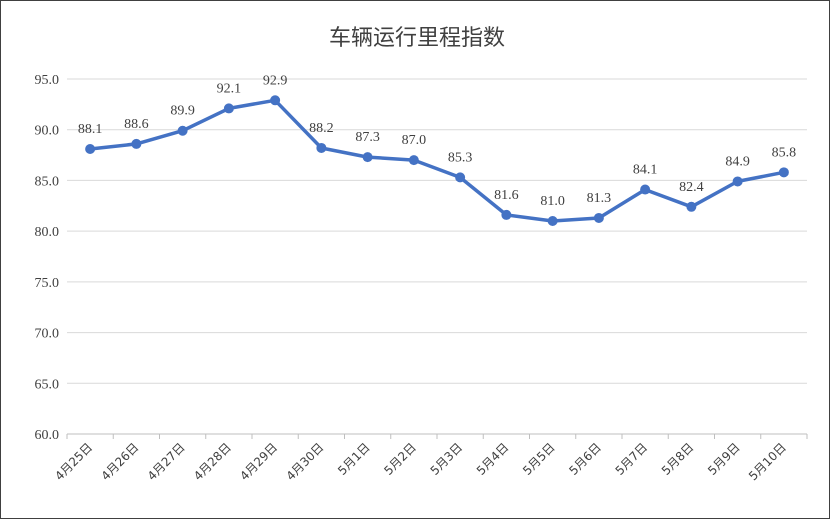  What do you see at coordinates (447, 459) in the screenshot?
I see `x-tick-label: 5月3日` at bounding box center [447, 459].